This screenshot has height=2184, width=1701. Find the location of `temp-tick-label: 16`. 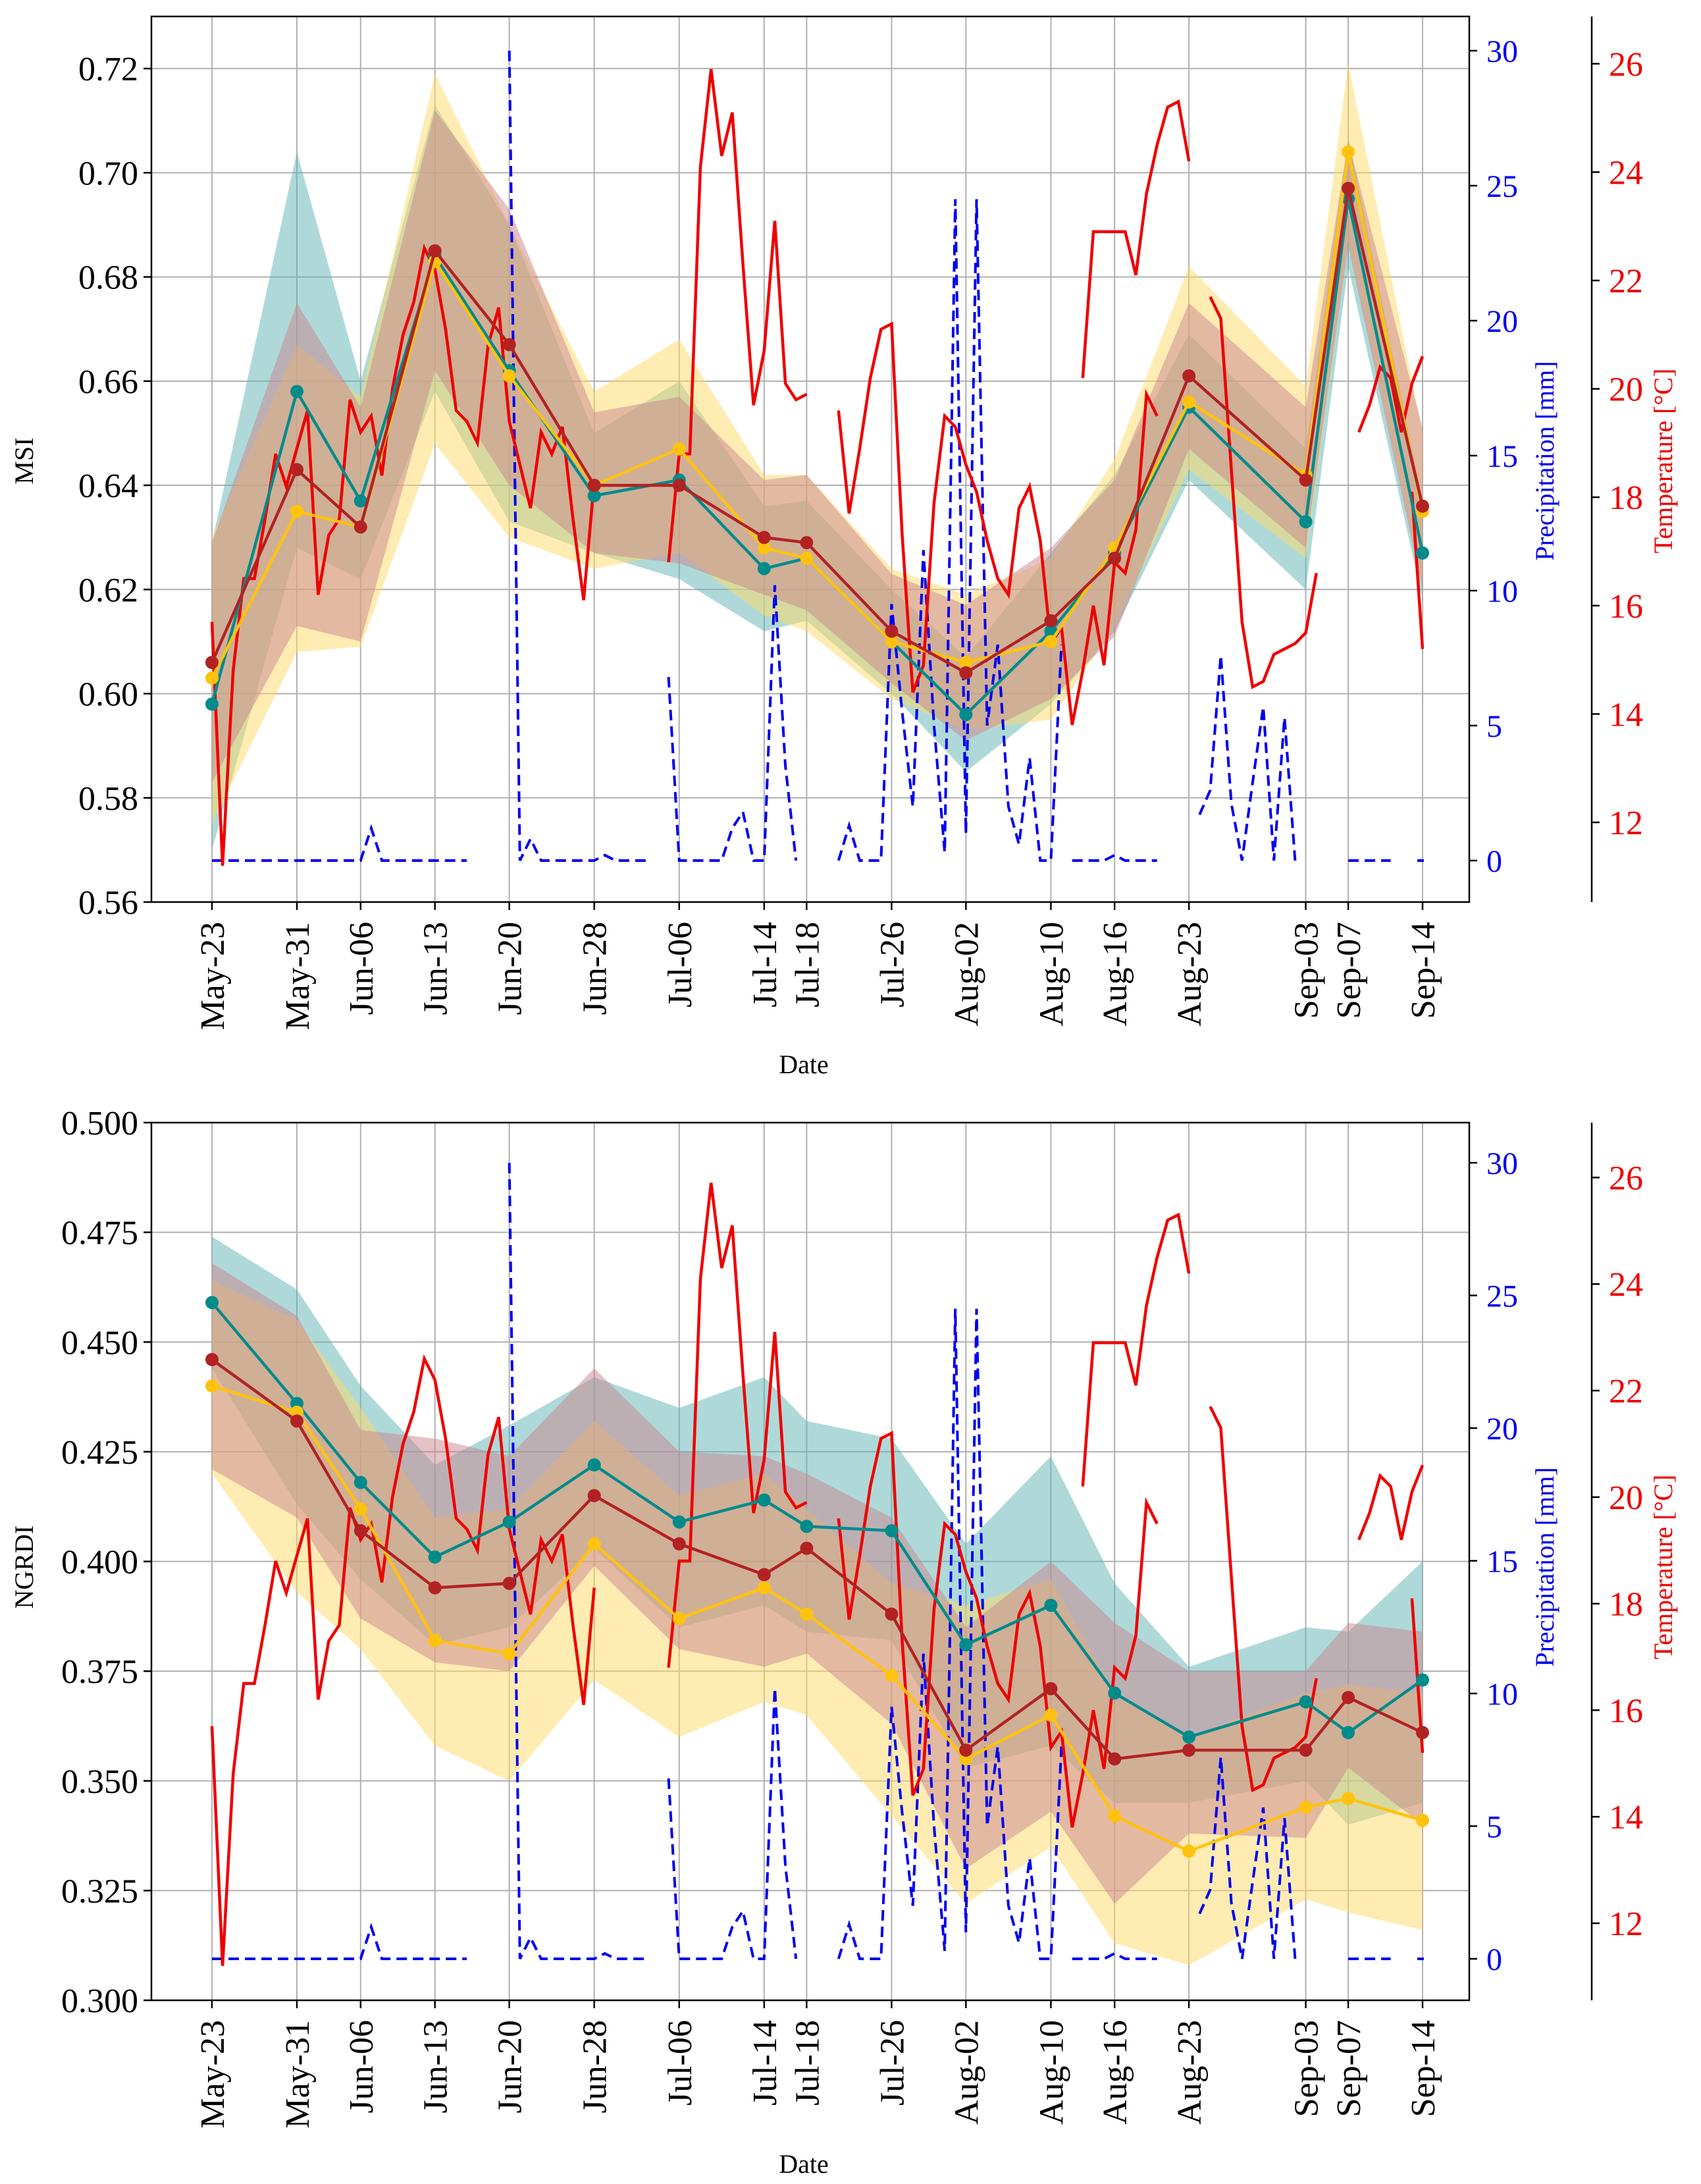

temp-tick-label: 16 is located at coordinates (1626, 1711).